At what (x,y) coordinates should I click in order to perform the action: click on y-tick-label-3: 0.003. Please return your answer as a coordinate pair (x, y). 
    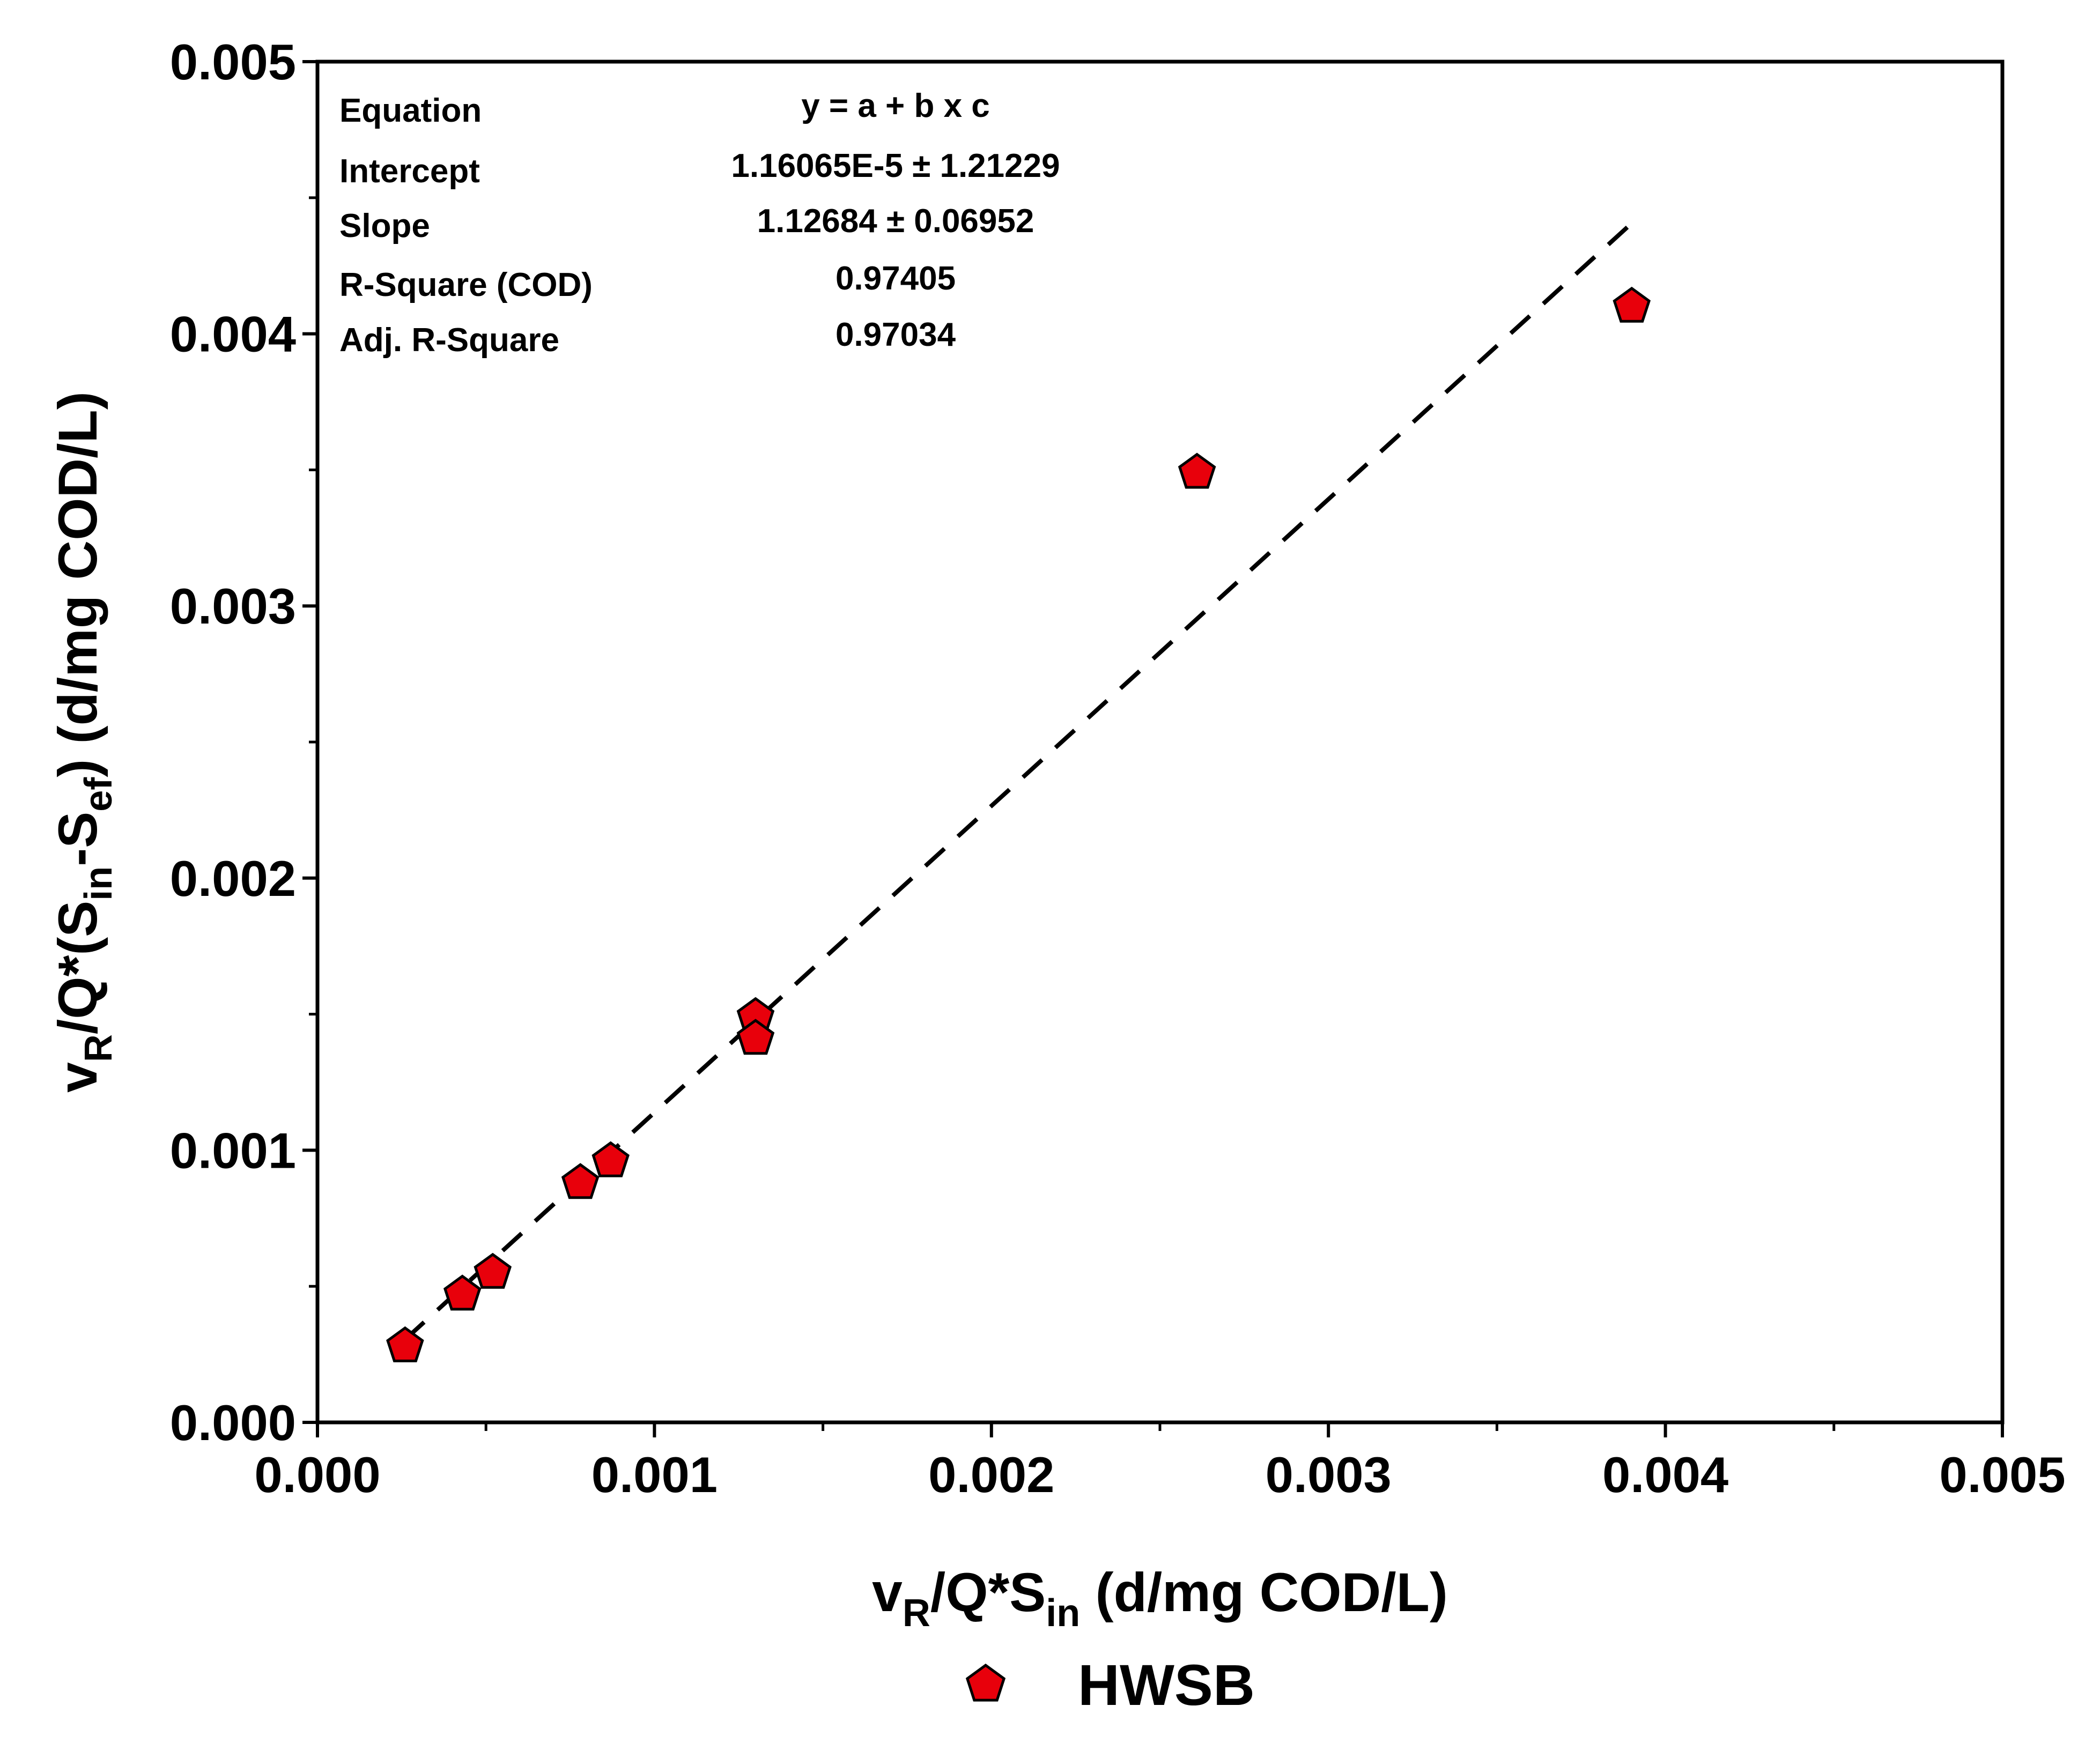
    Looking at the image, I should click on (233, 606).